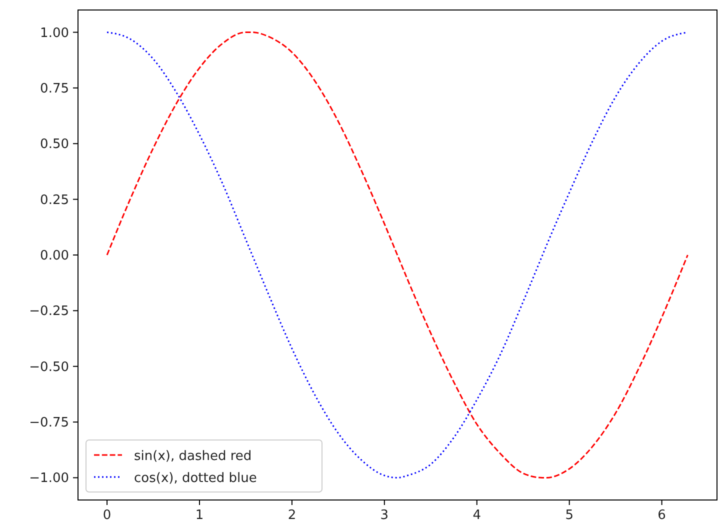  Describe the element at coordinates (49, 423) in the screenshot. I see `y-tick-label: −0.75` at that location.